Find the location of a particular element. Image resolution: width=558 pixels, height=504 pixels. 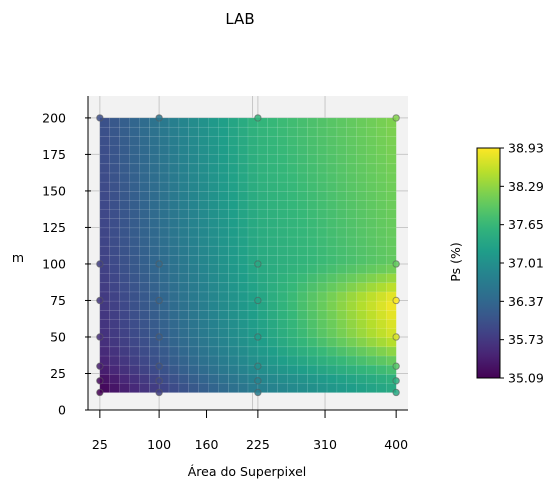

x-tick-label: 310 is located at coordinates (325, 444).